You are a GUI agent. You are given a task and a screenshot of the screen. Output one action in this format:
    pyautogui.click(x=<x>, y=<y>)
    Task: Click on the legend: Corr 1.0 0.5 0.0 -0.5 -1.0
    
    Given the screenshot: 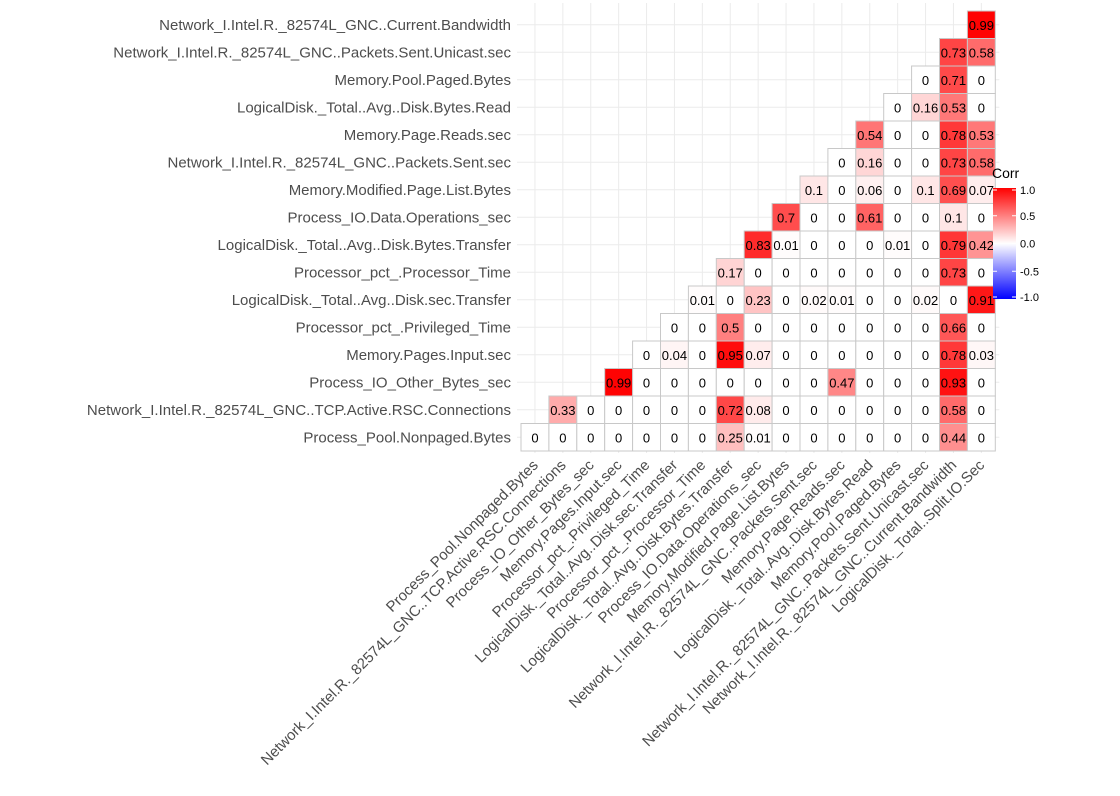 What is the action you would take?
    pyautogui.click(x=1015, y=234)
    